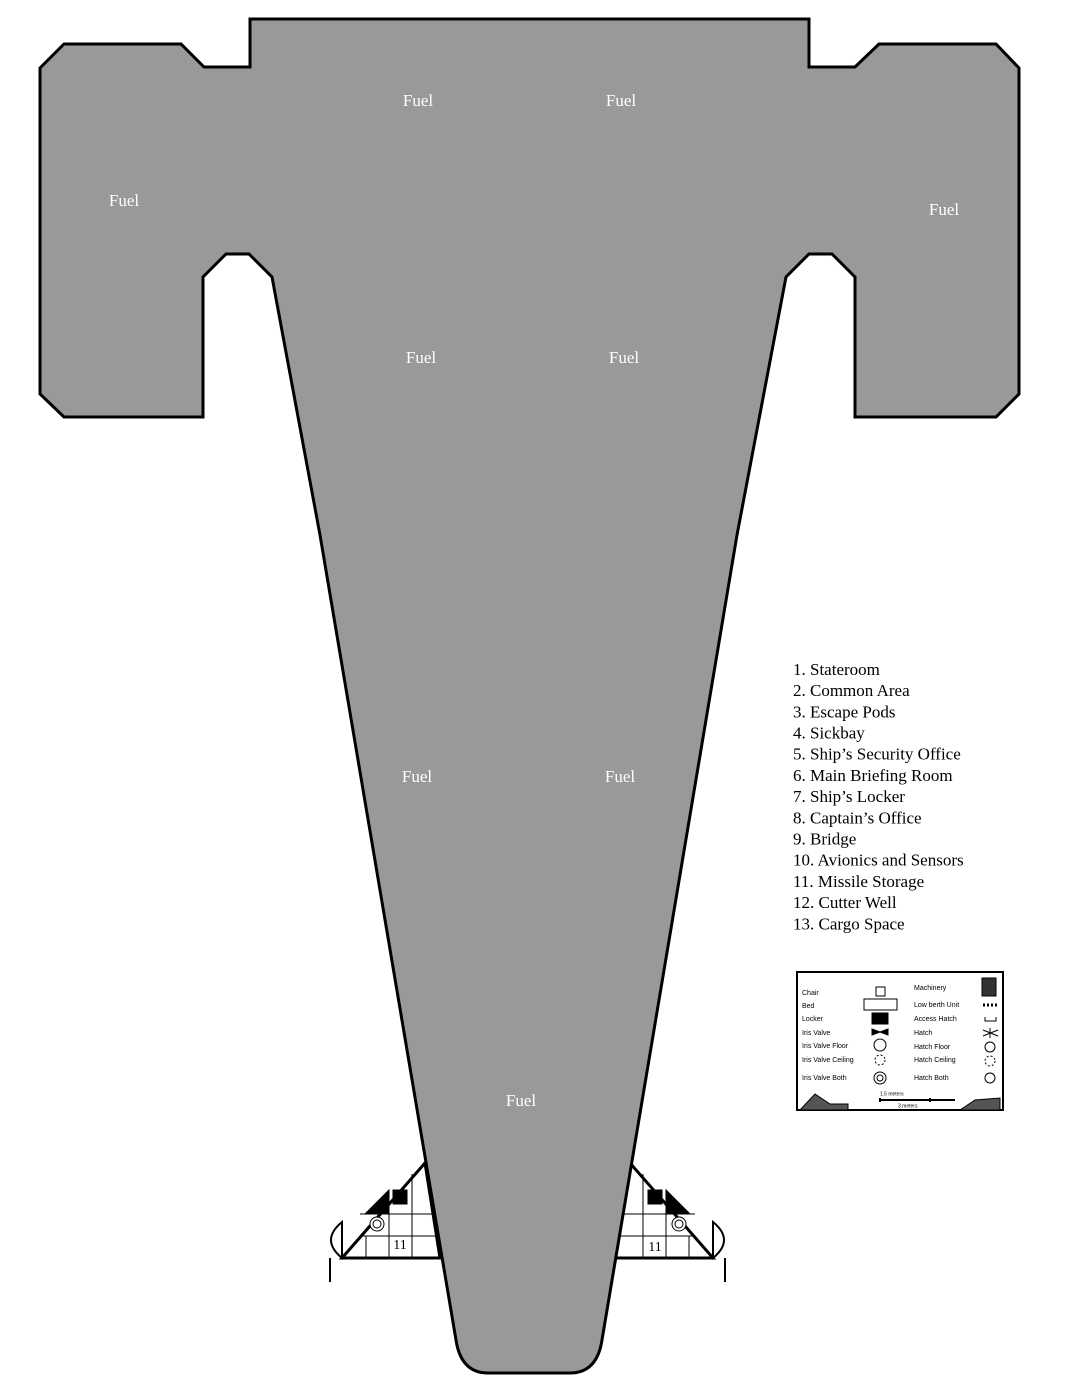  Describe the element at coordinates (932, 1047) in the screenshot. I see `symbol-key-label: Hatch Floor` at that location.